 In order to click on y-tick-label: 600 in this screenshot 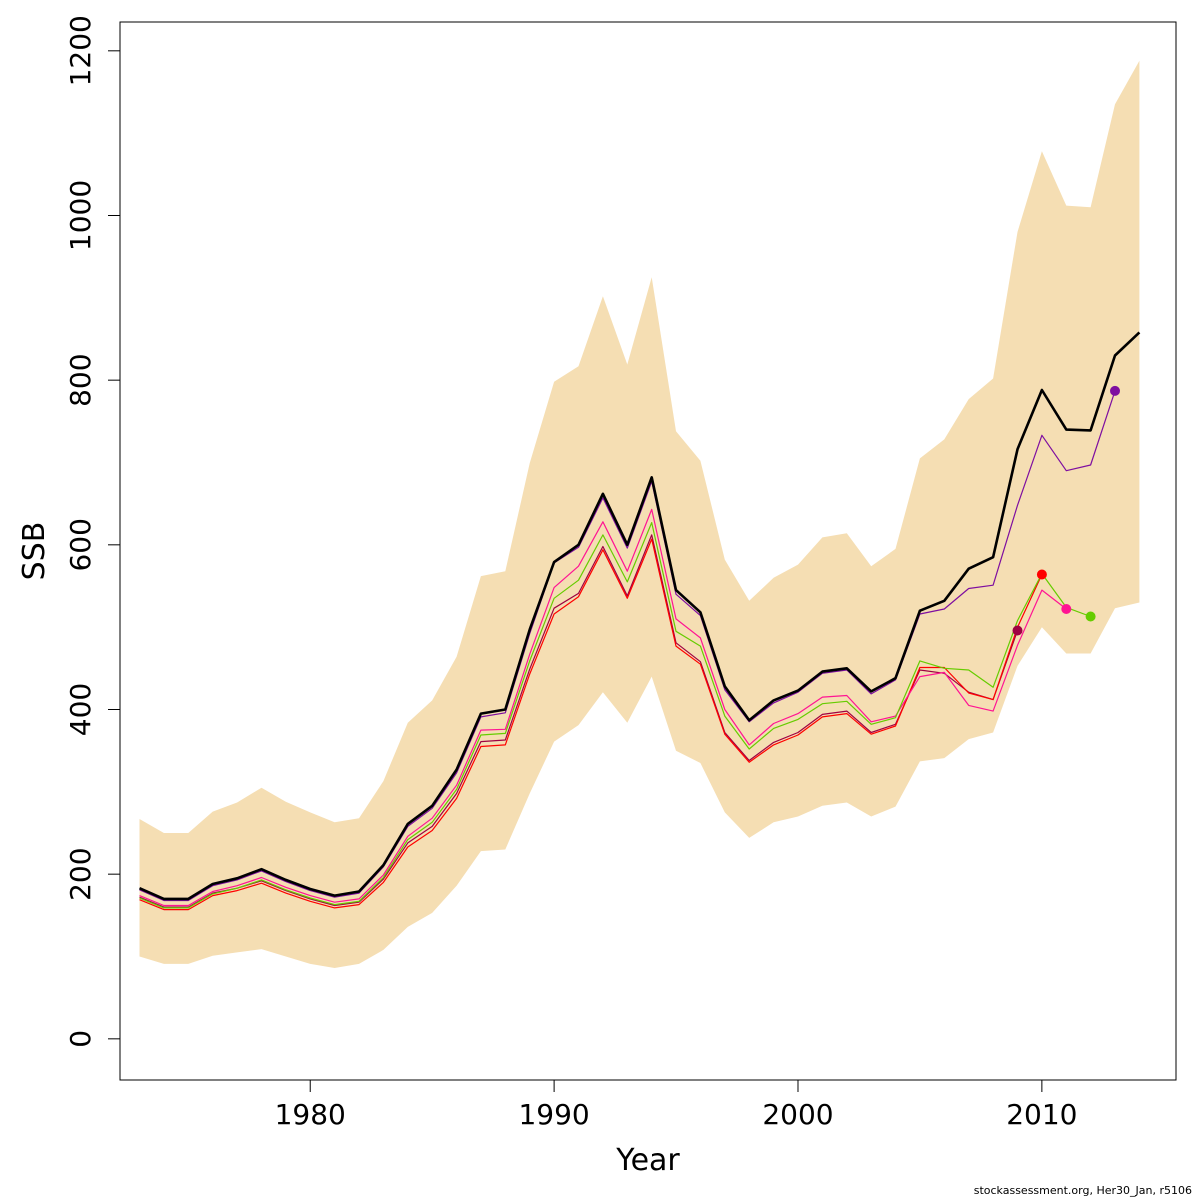, I will do `click(80, 544)`.